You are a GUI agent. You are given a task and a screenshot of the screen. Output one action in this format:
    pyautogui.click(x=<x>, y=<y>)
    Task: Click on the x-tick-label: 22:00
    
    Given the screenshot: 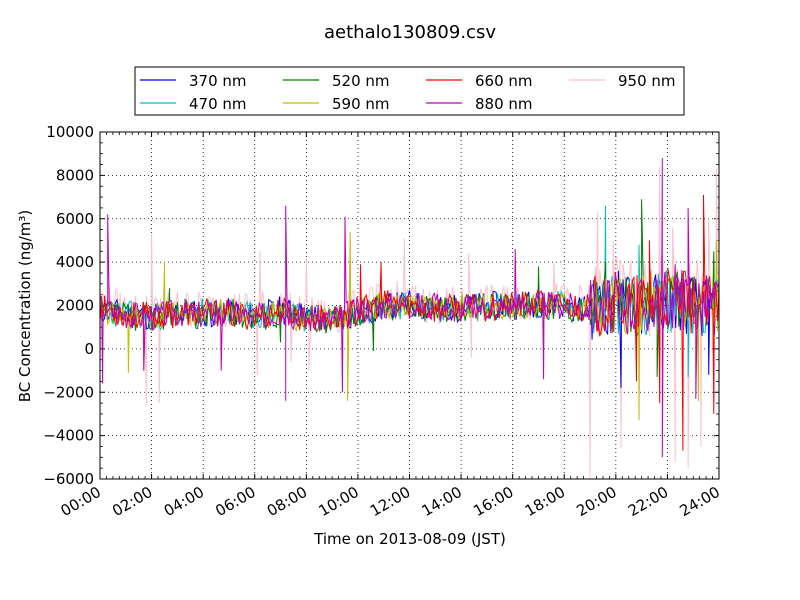 What is the action you would take?
    pyautogui.click(x=648, y=501)
    